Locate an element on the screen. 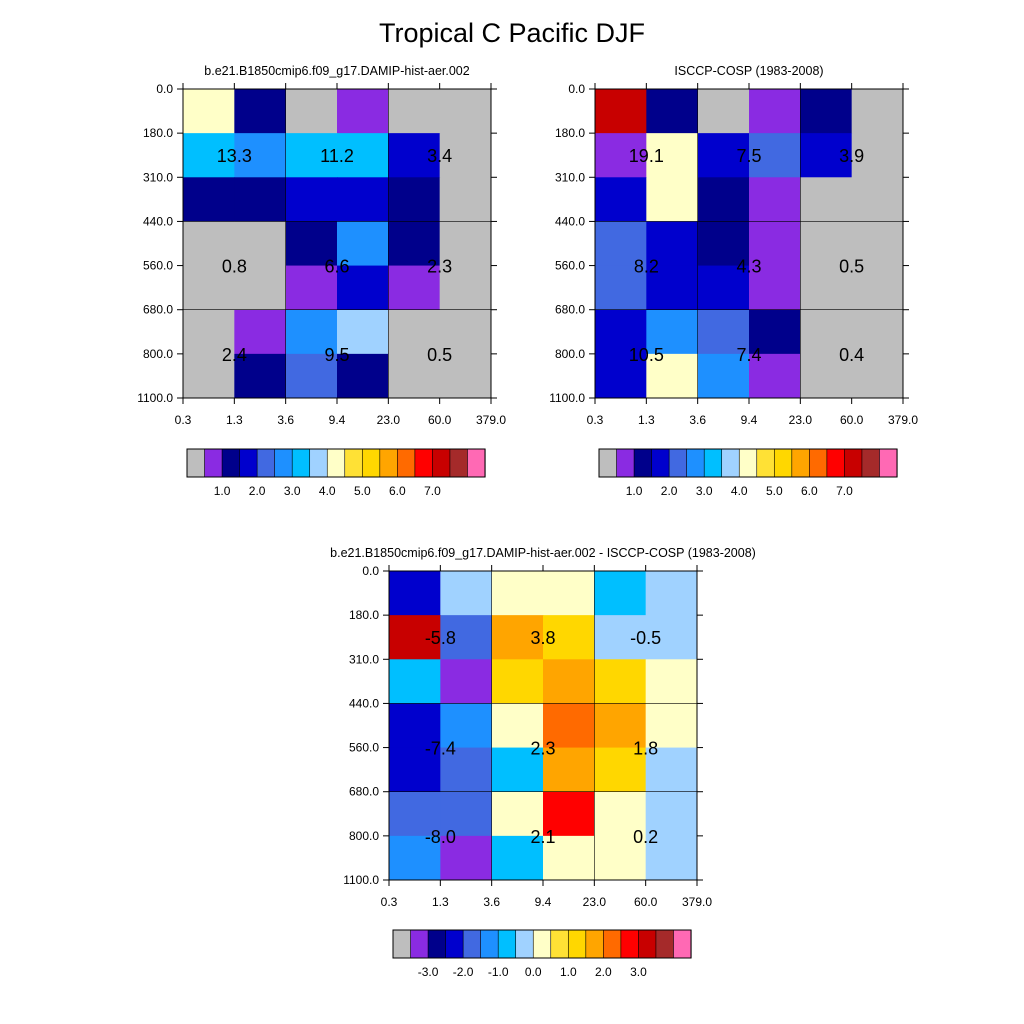 The width and height of the screenshot is (1024, 1024). colorbar-tick-label: 1.0 is located at coordinates (222, 491).